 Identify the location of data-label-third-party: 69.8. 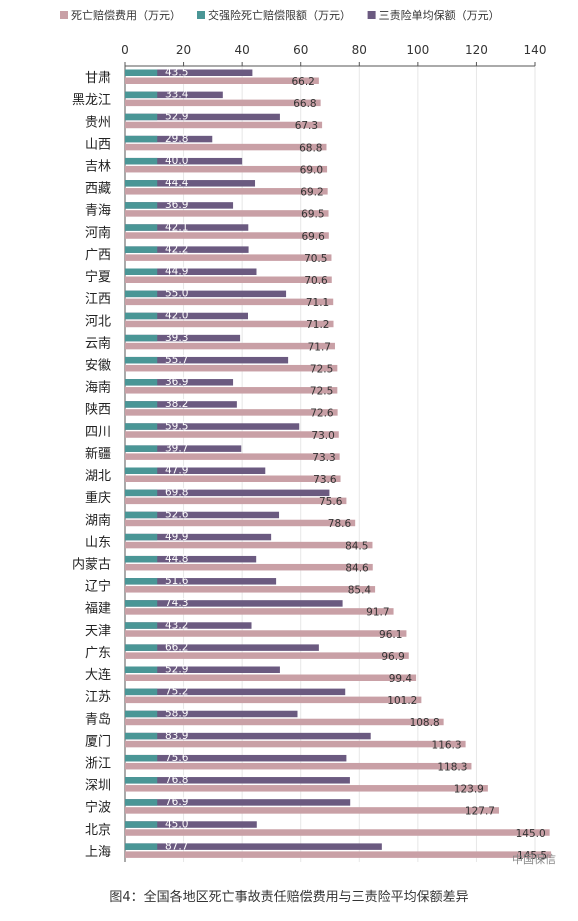
(176, 493).